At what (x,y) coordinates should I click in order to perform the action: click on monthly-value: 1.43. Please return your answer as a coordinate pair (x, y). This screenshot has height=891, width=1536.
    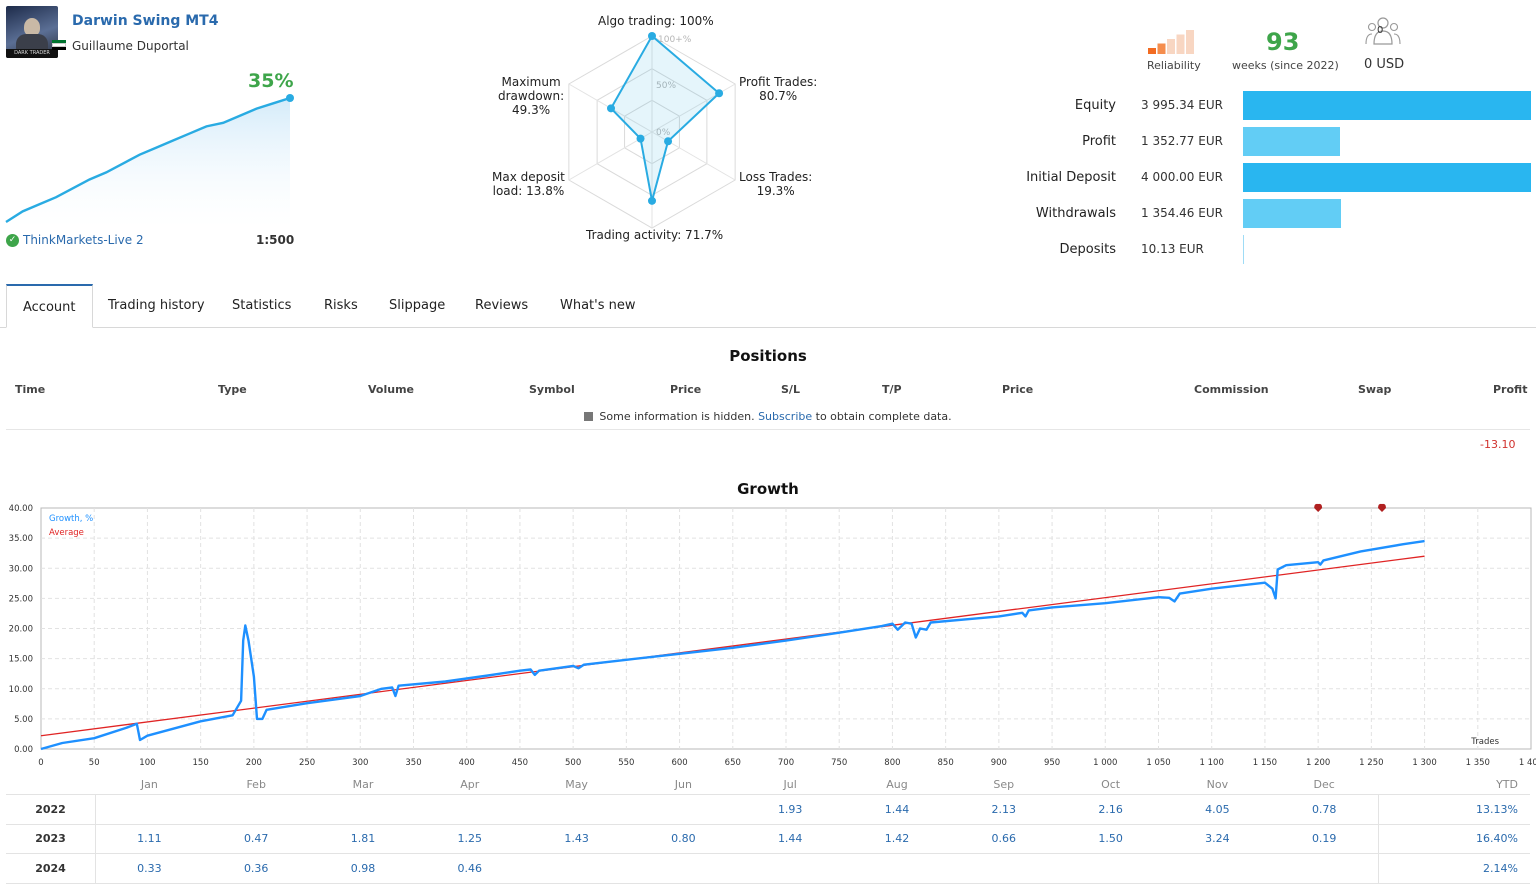
    Looking at the image, I should click on (576, 839).